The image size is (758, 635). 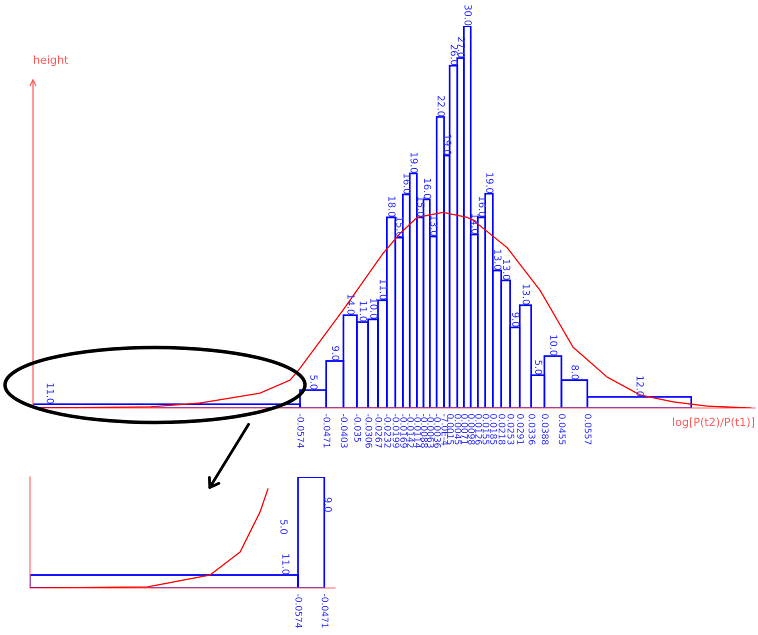 I want to click on x-axis-title: log[P(t2)/P(t1)], so click(x=713, y=423).